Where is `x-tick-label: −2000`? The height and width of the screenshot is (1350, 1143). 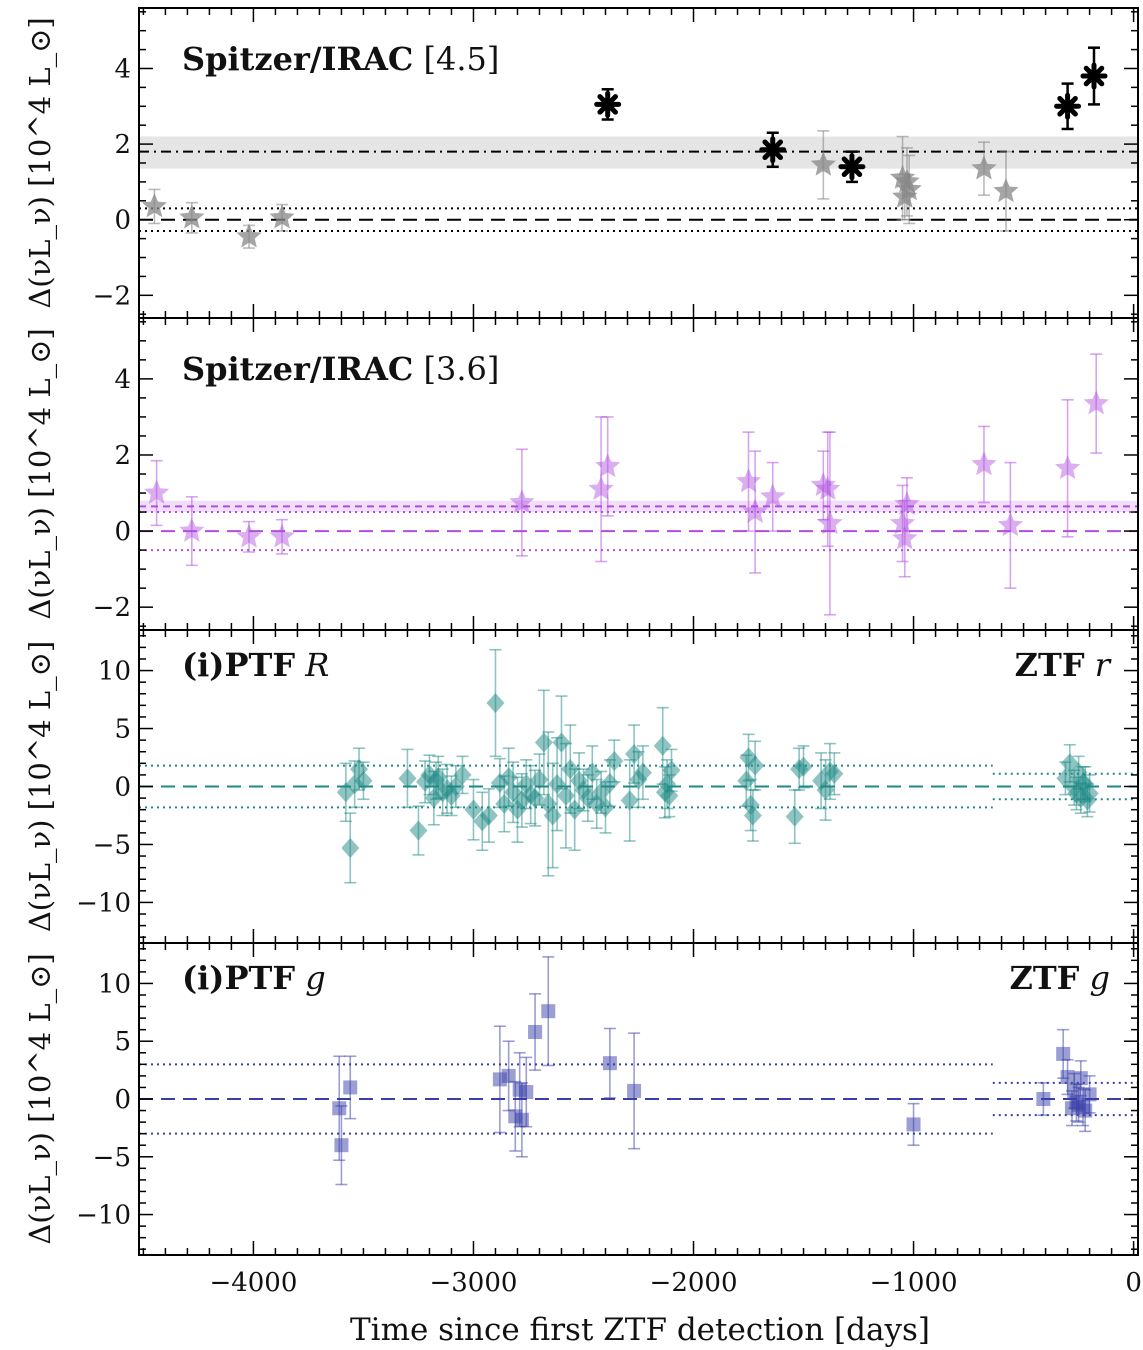
x-tick-label: −2000 is located at coordinates (694, 1283).